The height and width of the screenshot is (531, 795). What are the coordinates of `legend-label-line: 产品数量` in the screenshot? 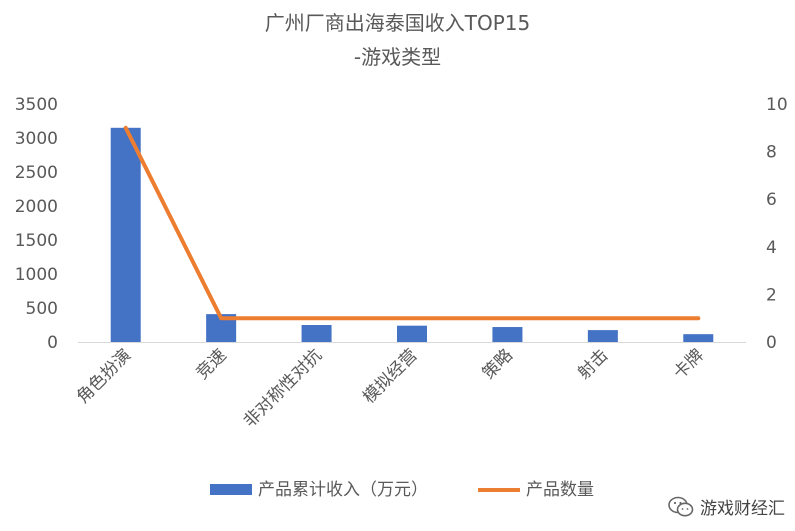 It's located at (560, 490).